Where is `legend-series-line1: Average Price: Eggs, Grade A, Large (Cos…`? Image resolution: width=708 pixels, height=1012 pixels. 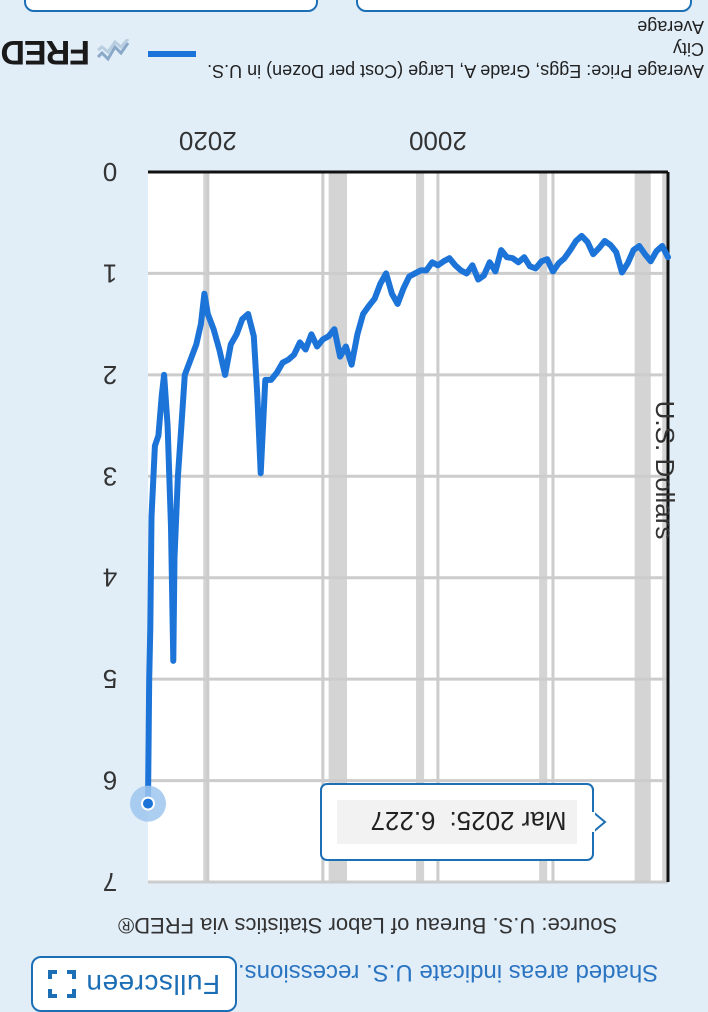
legend-series-line1: Average Price: Eggs, Grade A, Large (Cos… is located at coordinates (455, 60).